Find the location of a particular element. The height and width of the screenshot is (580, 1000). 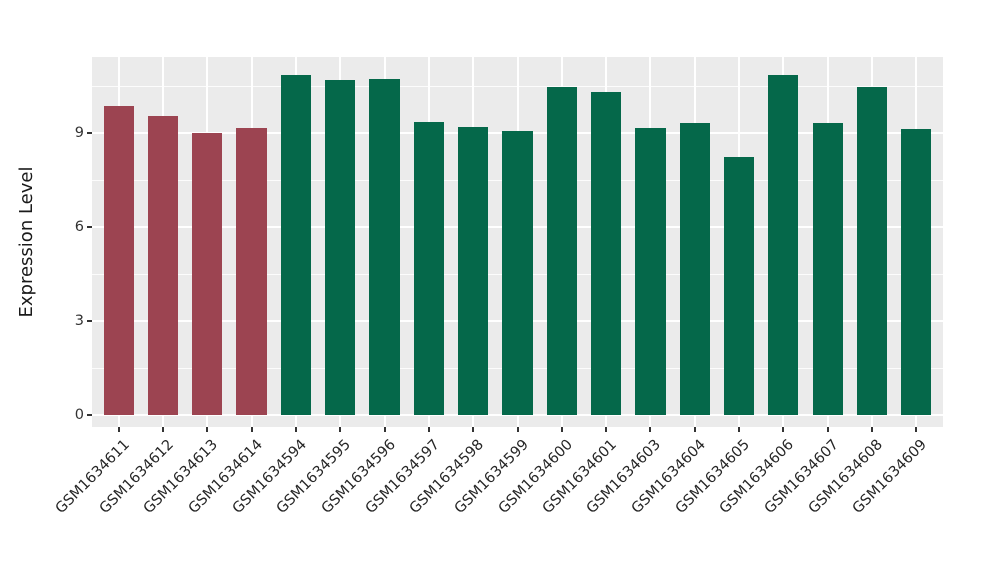

bar-GSM1634603 is located at coordinates (650, 271).